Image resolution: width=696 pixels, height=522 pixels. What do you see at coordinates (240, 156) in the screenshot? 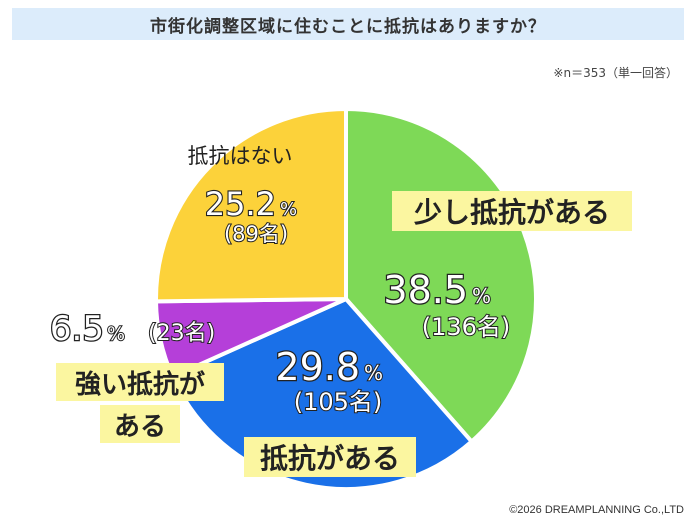
I see `slice-label: 抵抗はない` at bounding box center [240, 156].